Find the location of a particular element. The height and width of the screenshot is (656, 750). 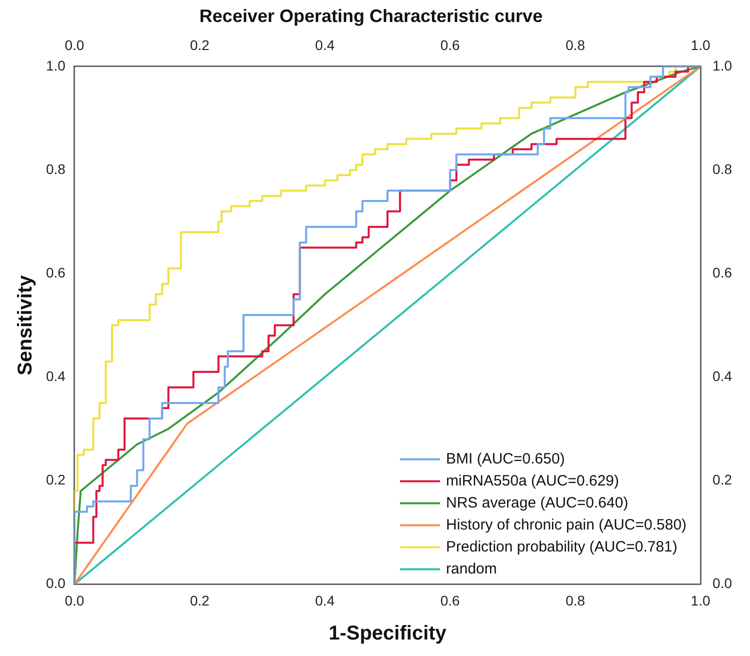

y2-tick-label: 1.0 is located at coordinates (722, 65).